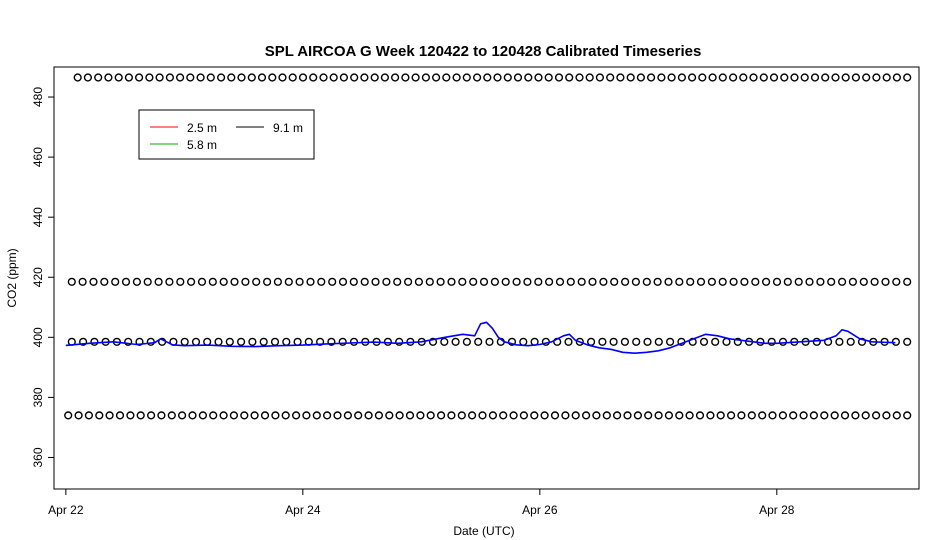  What do you see at coordinates (483, 531) in the screenshot?
I see `x-axis-label: Date (UTC)` at bounding box center [483, 531].